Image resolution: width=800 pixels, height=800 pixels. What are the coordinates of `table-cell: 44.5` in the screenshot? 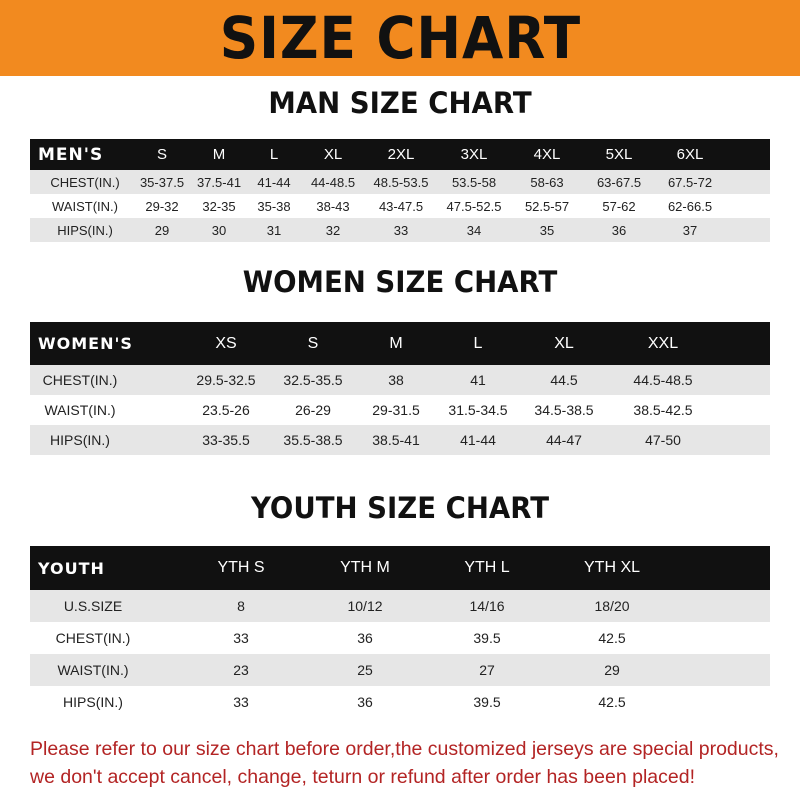 It's located at (564, 380).